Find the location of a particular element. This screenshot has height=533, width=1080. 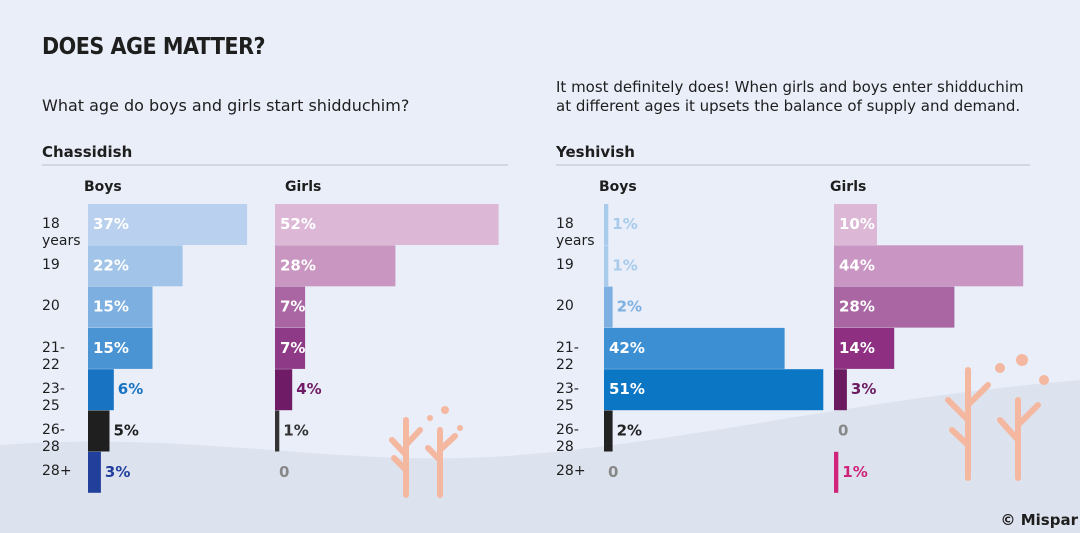

value-label: 42% is located at coordinates (627, 348).